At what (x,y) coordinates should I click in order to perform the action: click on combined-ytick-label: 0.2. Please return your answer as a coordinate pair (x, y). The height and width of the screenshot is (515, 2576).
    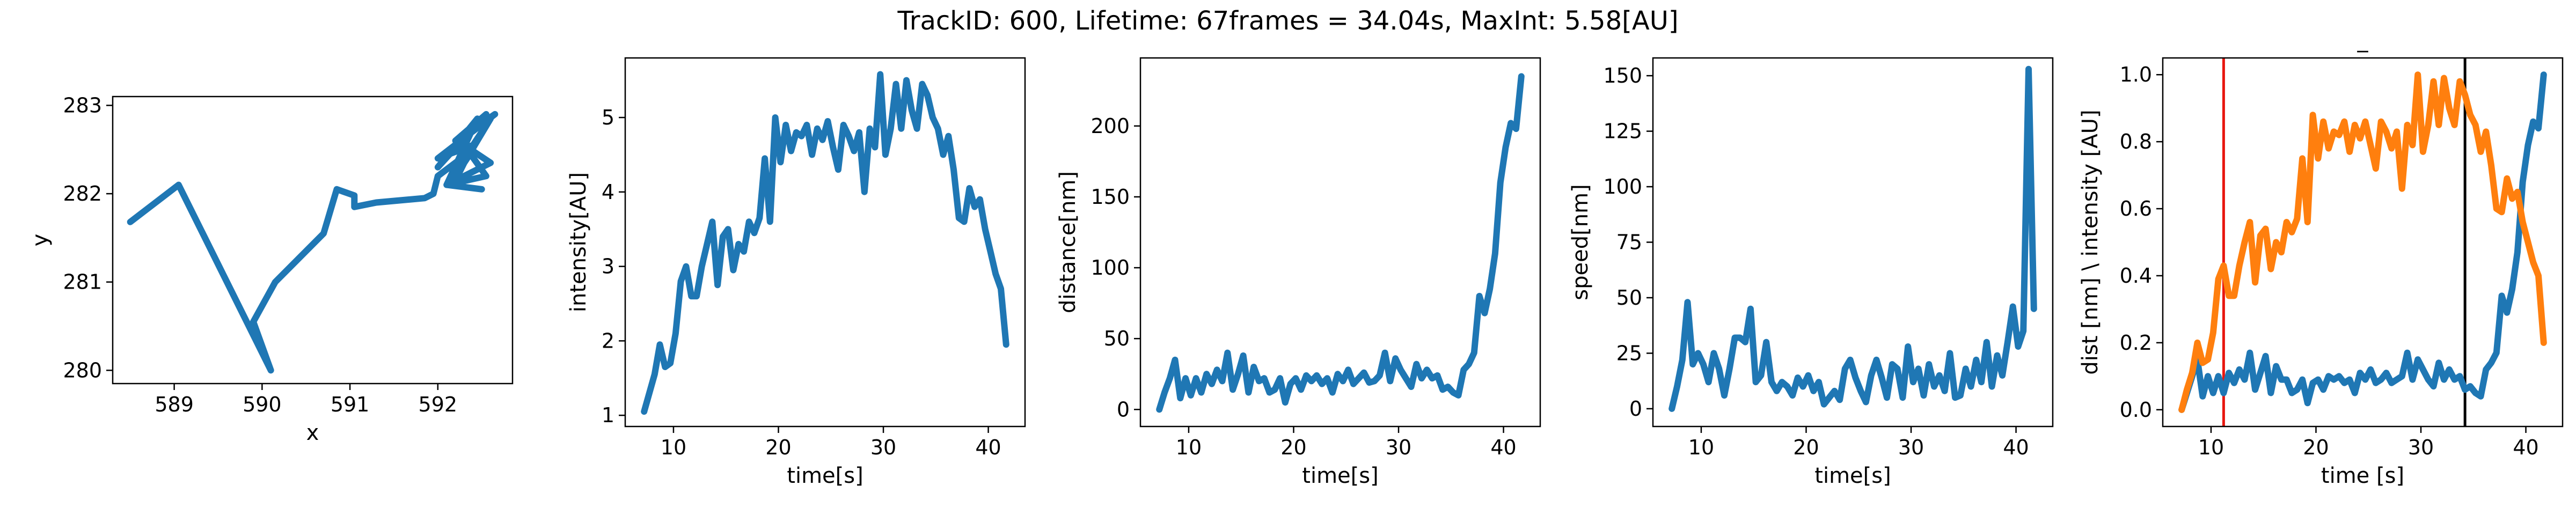
    Looking at the image, I should click on (2136, 343).